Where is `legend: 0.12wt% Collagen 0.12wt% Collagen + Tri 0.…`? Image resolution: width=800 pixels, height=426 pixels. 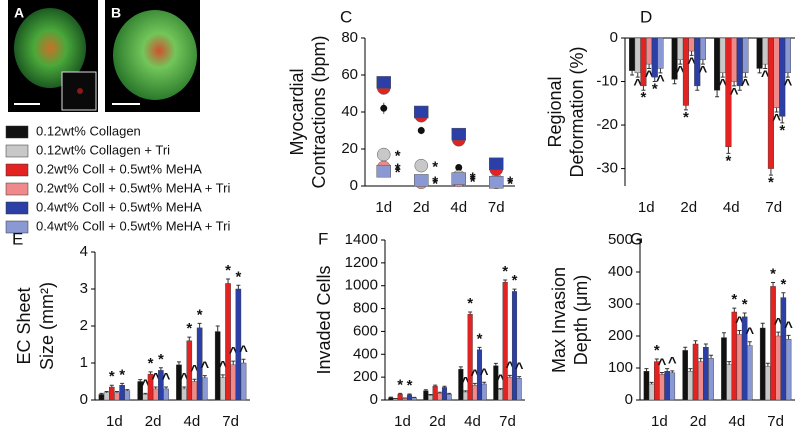 legend: 0.12wt% Collagen 0.12wt% Collagen + Tri 0.… is located at coordinates (117, 178).